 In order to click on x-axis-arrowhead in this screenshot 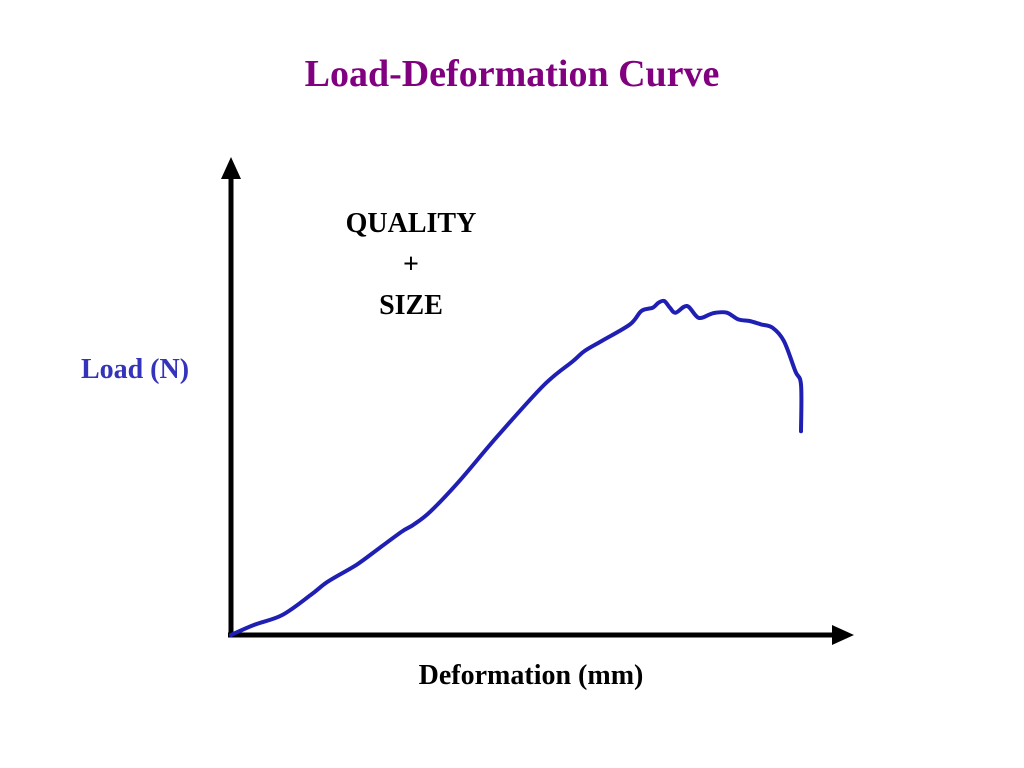, I will do `click(843, 635)`.